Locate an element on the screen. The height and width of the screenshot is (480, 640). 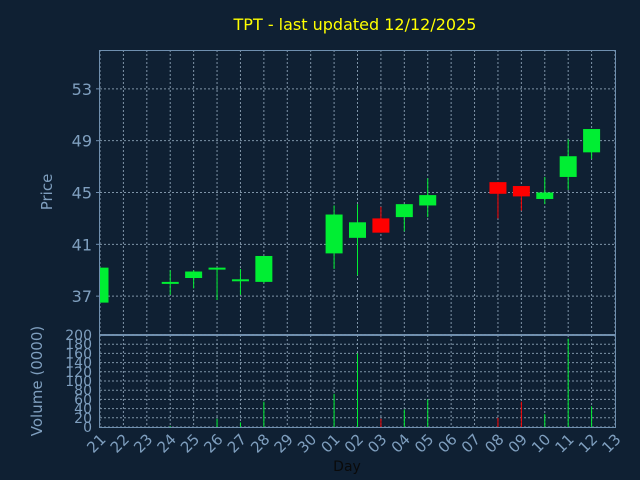
x-tick-label: 26 is located at coordinates (213, 443).